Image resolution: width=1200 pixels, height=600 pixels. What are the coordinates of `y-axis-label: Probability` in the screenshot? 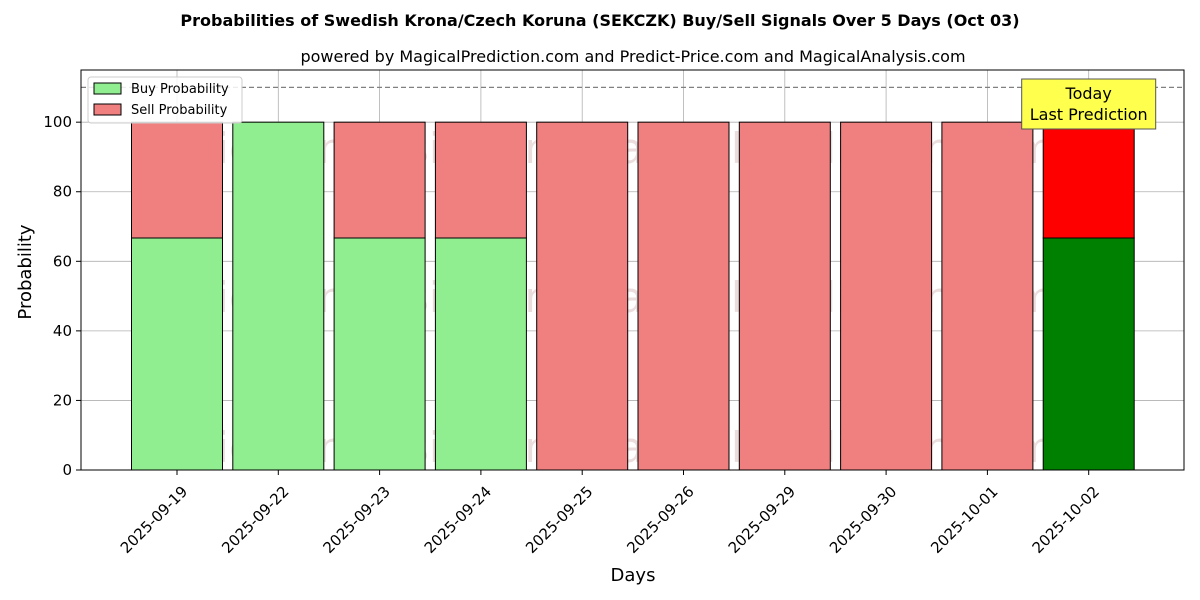 It's located at (25, 271).